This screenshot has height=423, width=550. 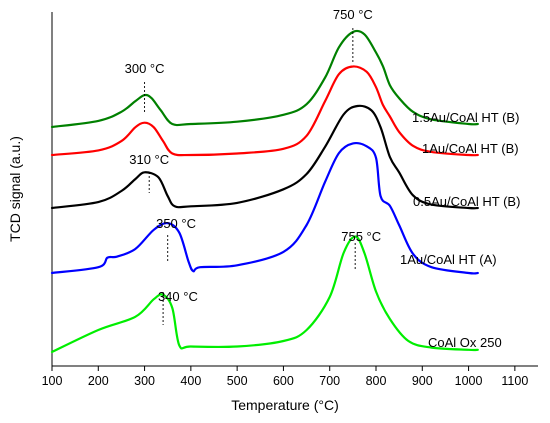 What do you see at coordinates (422, 381) in the screenshot?
I see `x-tick-label: 900` at bounding box center [422, 381].